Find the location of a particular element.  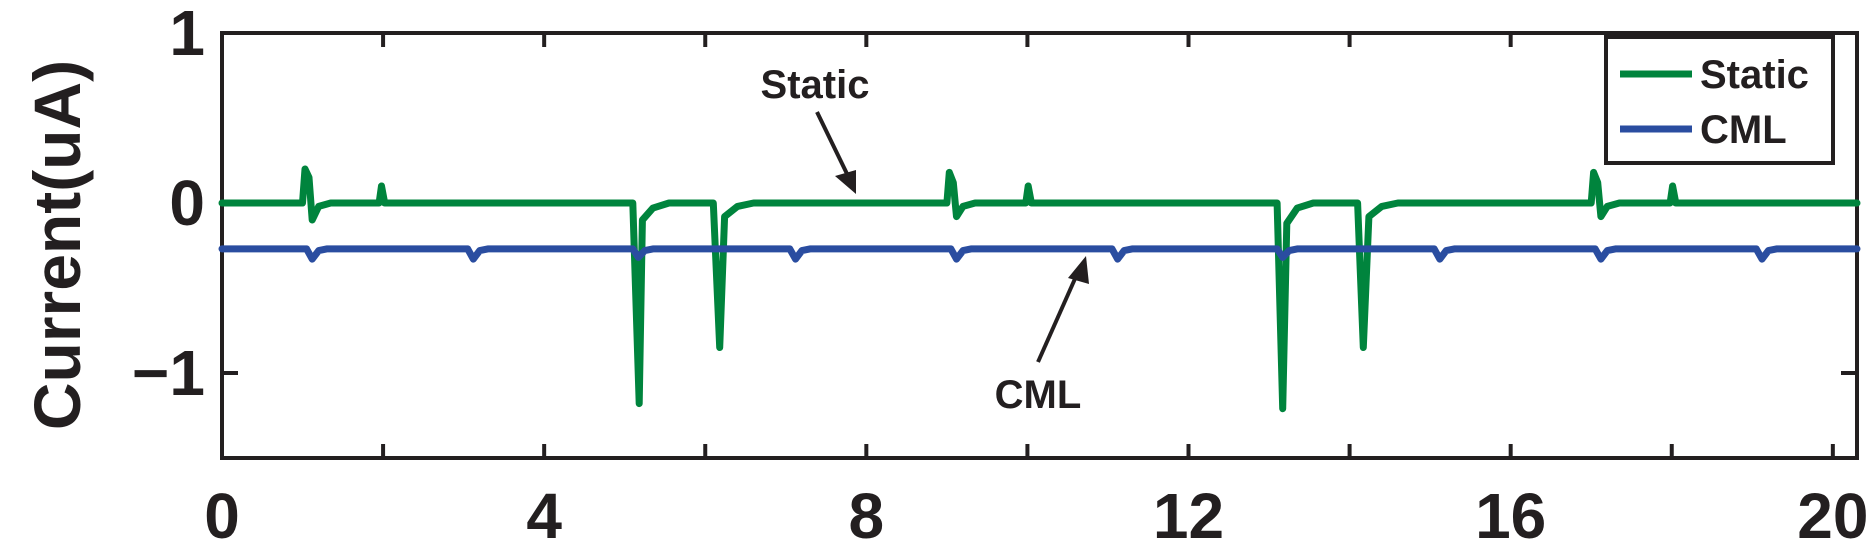

legend-label-static: Static is located at coordinates (1754, 75).